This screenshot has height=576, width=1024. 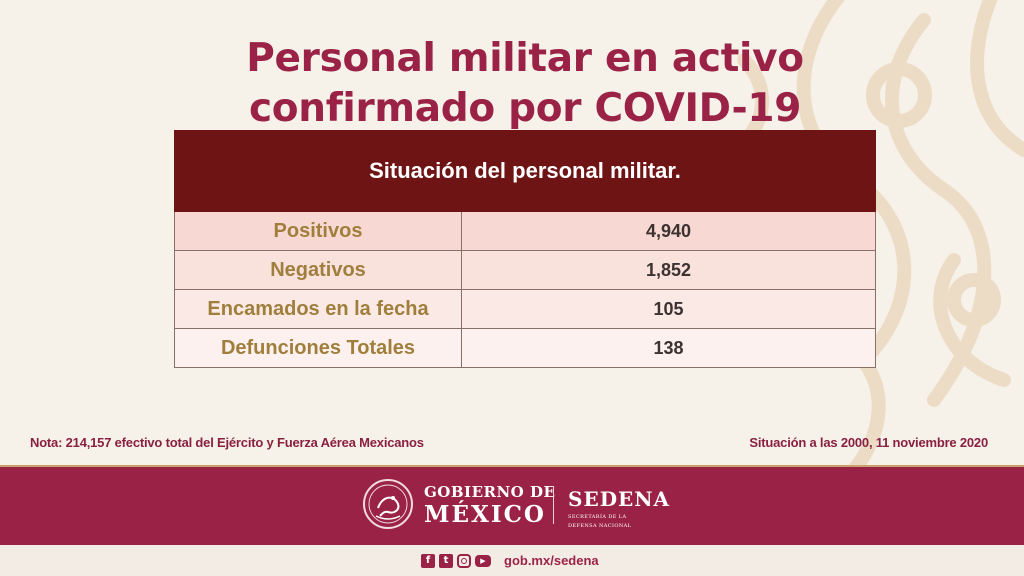 I want to click on row-value: 138, so click(x=668, y=348).